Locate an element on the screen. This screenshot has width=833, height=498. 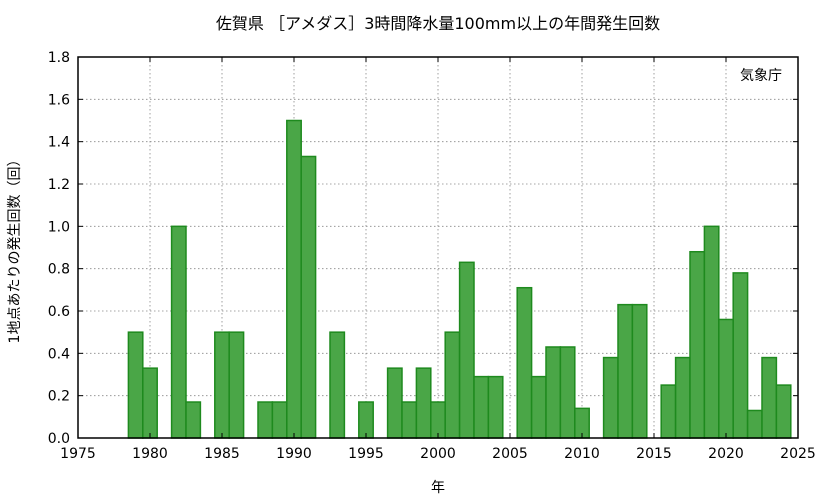
bar-1985 is located at coordinates (222, 385).